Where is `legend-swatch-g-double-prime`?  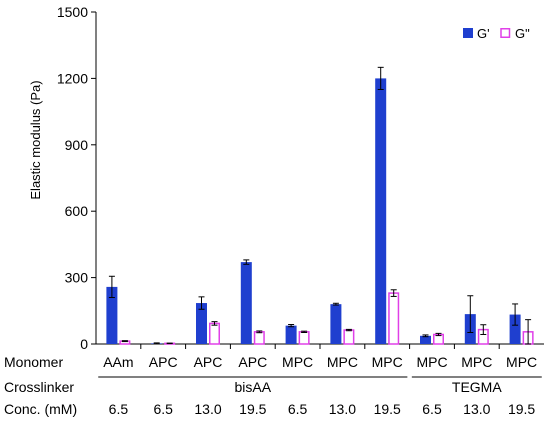 legend-swatch-g-double-prime is located at coordinates (505, 33).